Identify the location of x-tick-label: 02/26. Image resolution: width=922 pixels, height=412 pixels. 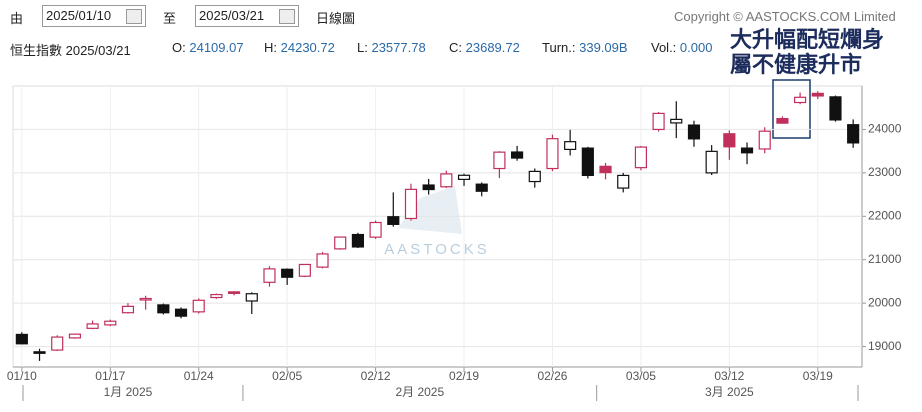
(552, 376).